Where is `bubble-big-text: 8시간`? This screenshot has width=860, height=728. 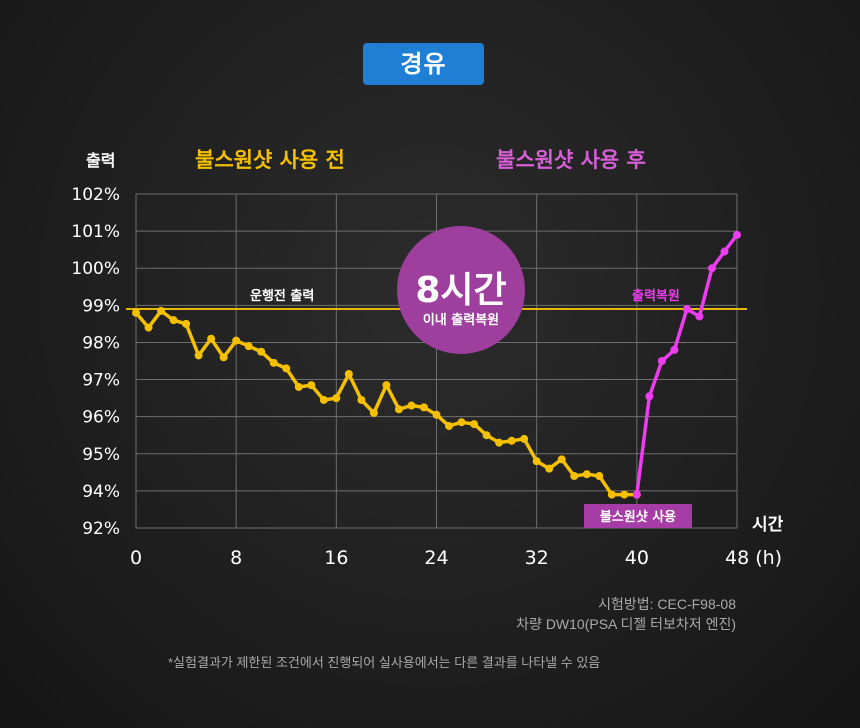 bubble-big-text: 8시간 is located at coordinates (460, 290).